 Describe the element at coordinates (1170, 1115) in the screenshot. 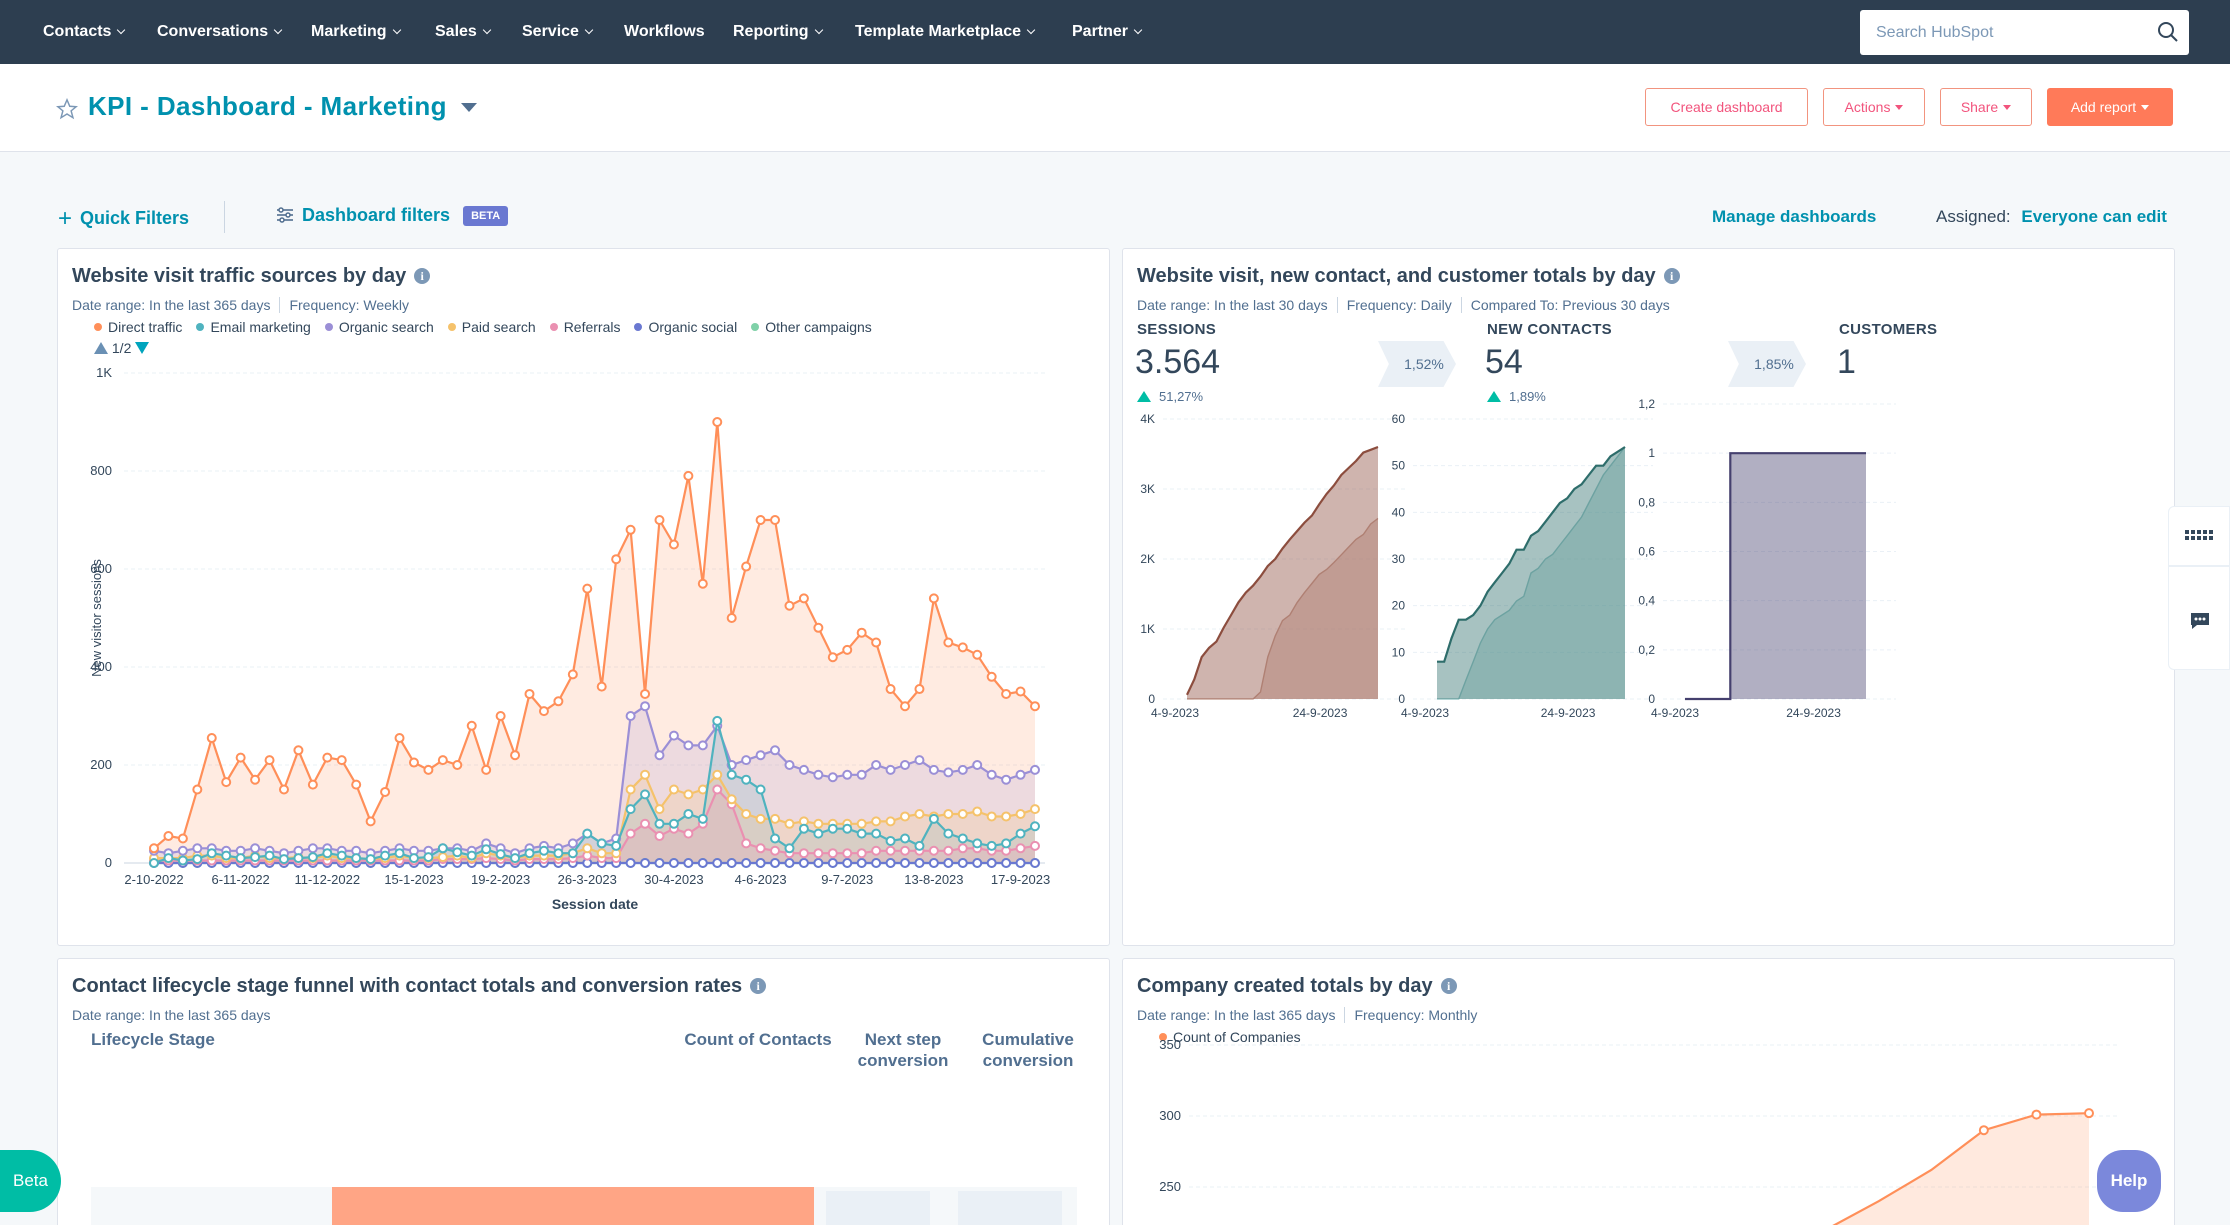

I see `y-tick-label: 300` at that location.